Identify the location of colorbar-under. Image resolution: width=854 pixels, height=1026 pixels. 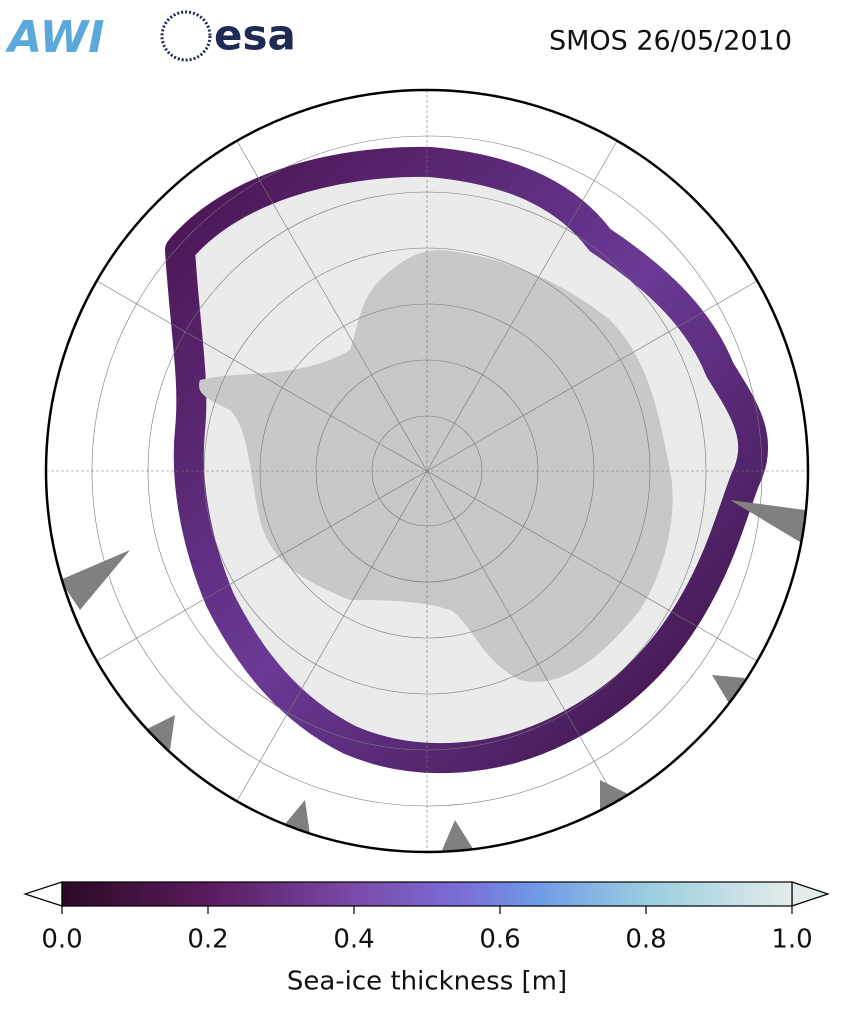
(43, 894).